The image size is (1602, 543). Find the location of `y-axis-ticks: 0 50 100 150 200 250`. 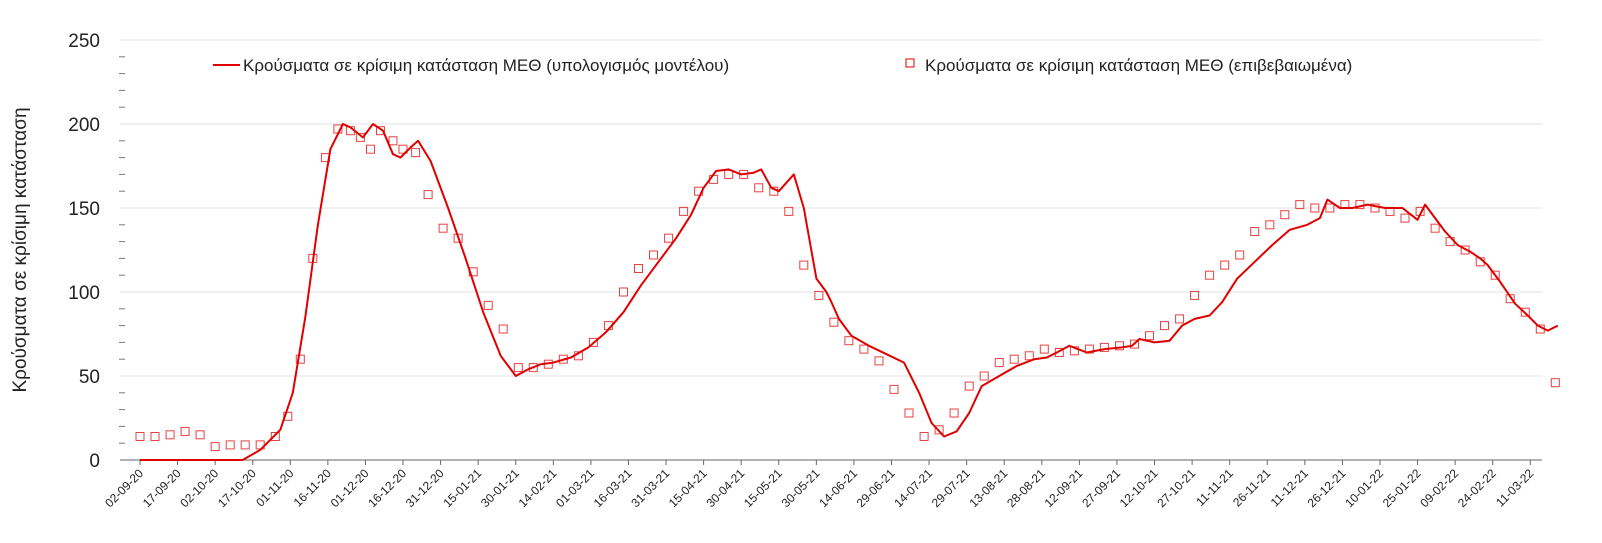

y-axis-ticks: 0 50 100 150 200 250 is located at coordinates (96, 251).